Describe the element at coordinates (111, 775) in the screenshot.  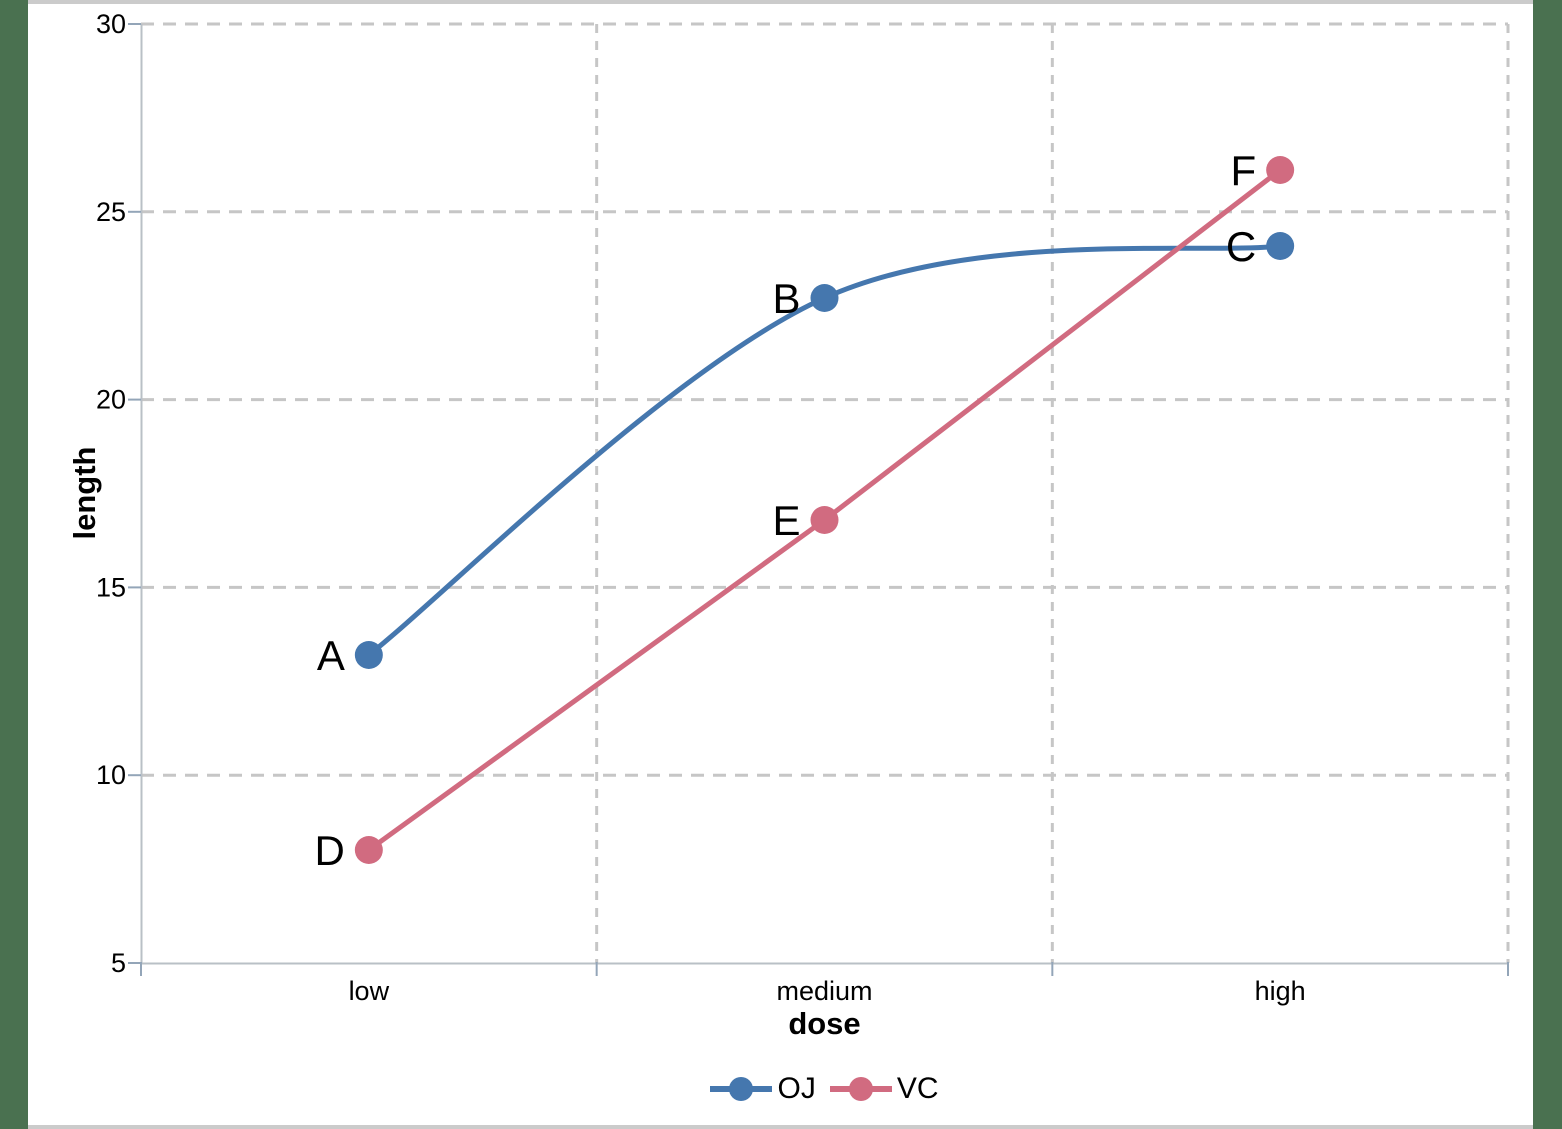
I see `y-tick-label: 10` at that location.